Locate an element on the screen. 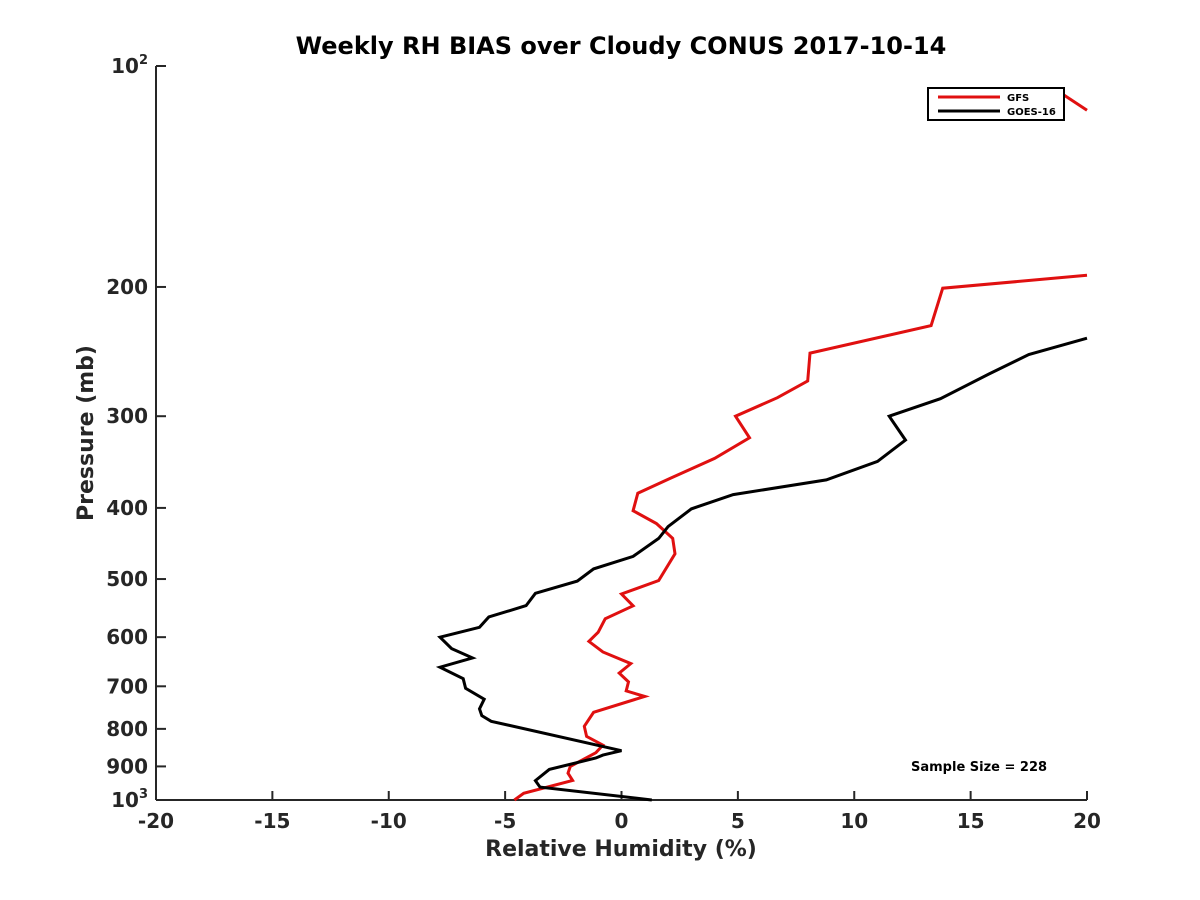 The width and height of the screenshot is (1200, 900). y-tick-label: 400 is located at coordinates (127, 508).